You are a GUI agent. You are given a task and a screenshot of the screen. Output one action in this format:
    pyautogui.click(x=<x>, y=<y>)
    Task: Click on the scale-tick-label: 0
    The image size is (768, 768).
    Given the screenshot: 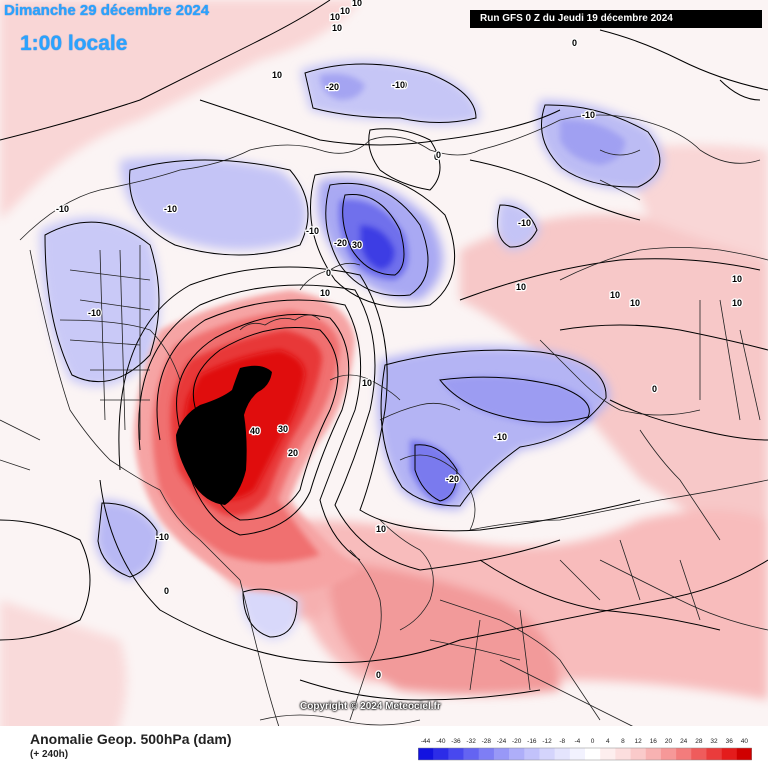 What is the action you would take?
    pyautogui.click(x=593, y=741)
    